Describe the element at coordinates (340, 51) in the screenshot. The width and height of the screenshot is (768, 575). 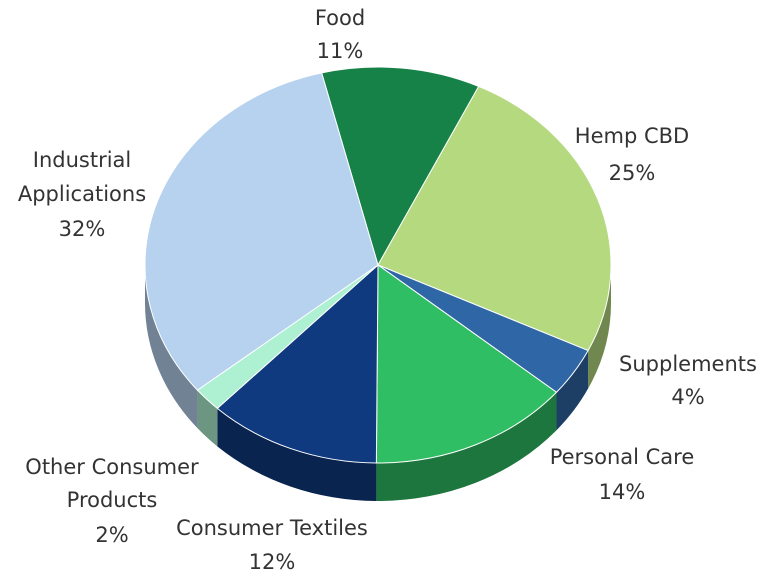
I see `label-food-value: 11%` at that location.